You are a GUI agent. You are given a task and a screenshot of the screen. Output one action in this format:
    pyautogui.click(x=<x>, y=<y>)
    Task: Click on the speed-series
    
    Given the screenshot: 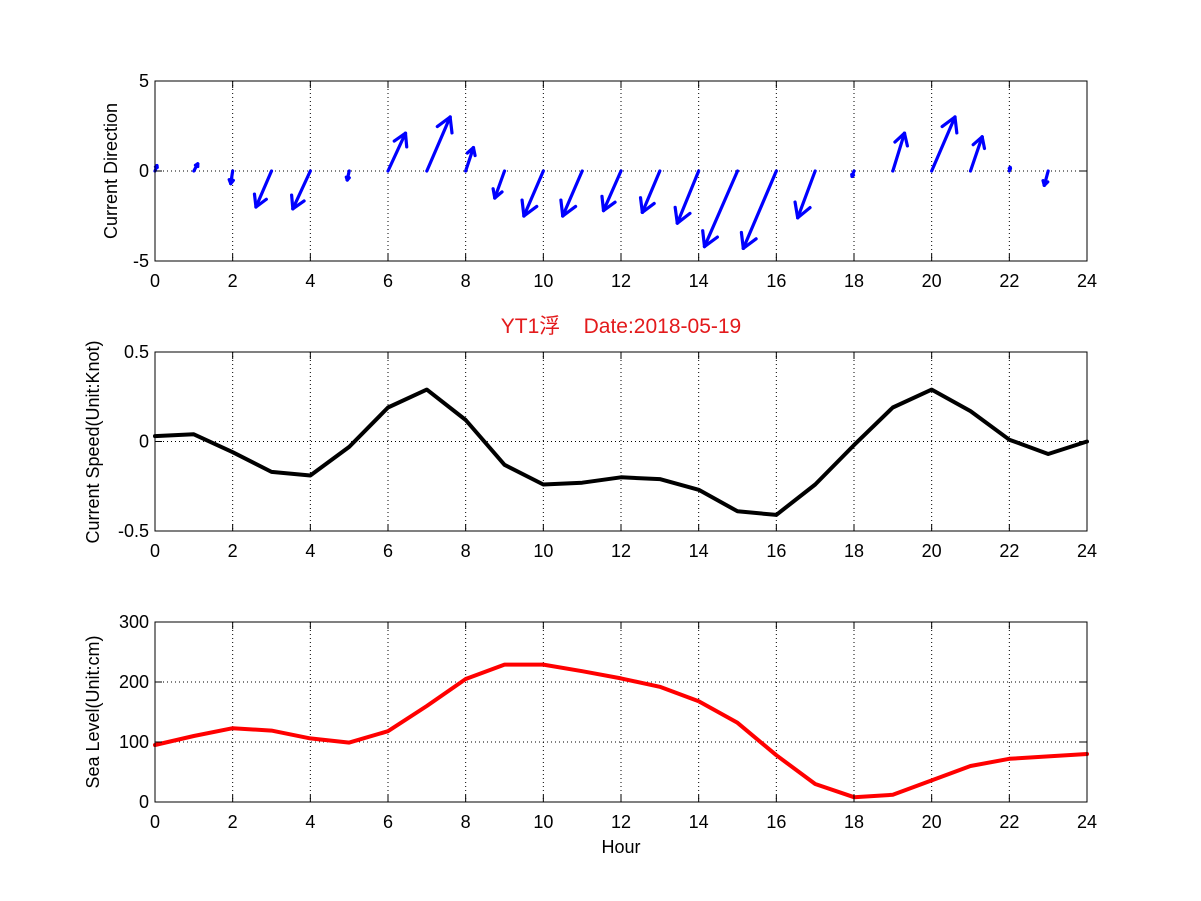 What is the action you would take?
    pyautogui.click(x=621, y=452)
    